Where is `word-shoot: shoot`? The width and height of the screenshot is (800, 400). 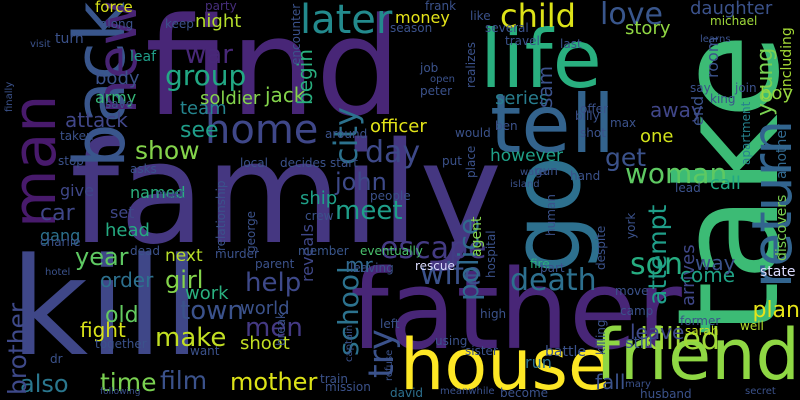
word-shoot: shoot is located at coordinates (265, 343).